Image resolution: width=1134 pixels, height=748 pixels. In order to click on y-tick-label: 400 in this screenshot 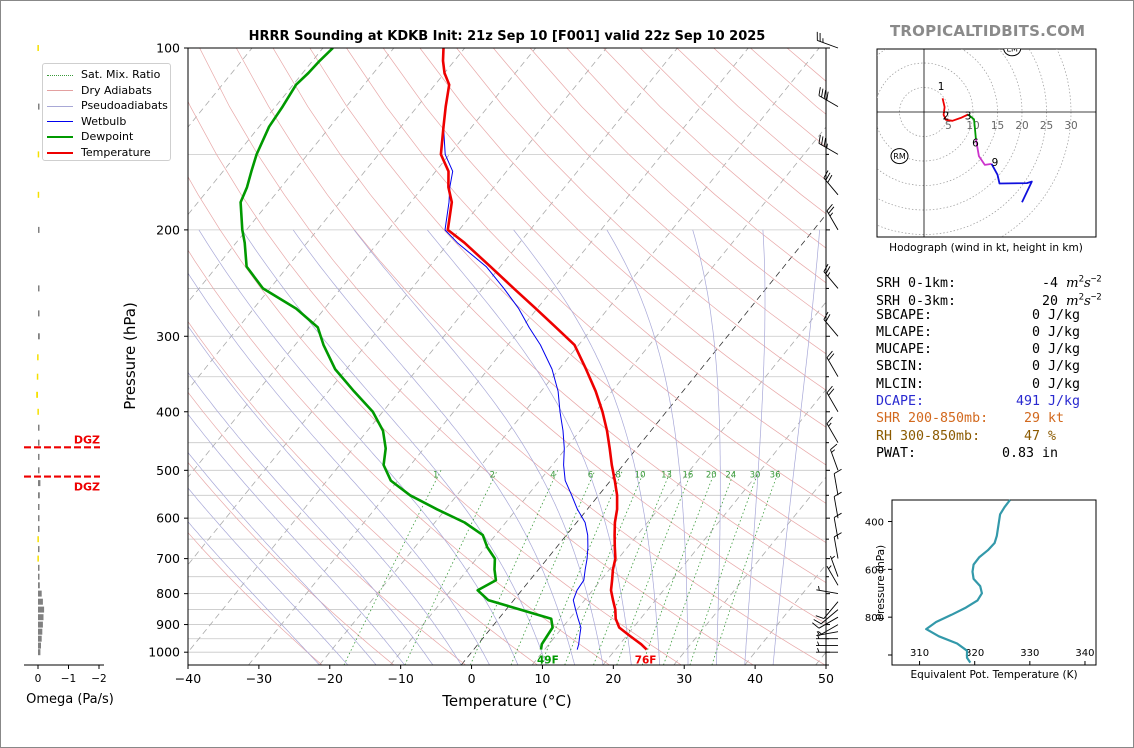, I will do `click(168, 411)`.